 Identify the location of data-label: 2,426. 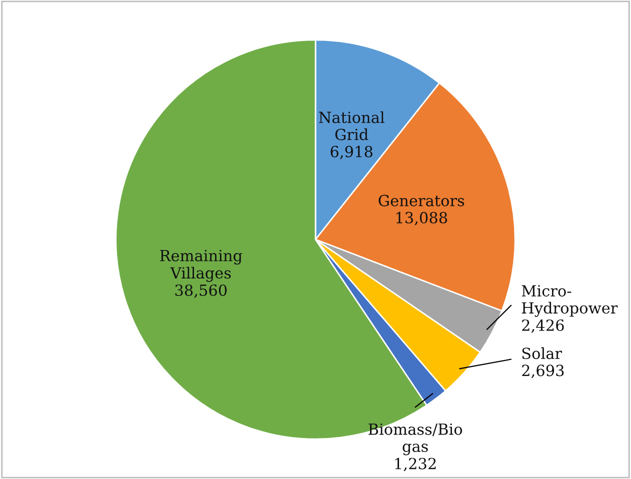
(543, 326).